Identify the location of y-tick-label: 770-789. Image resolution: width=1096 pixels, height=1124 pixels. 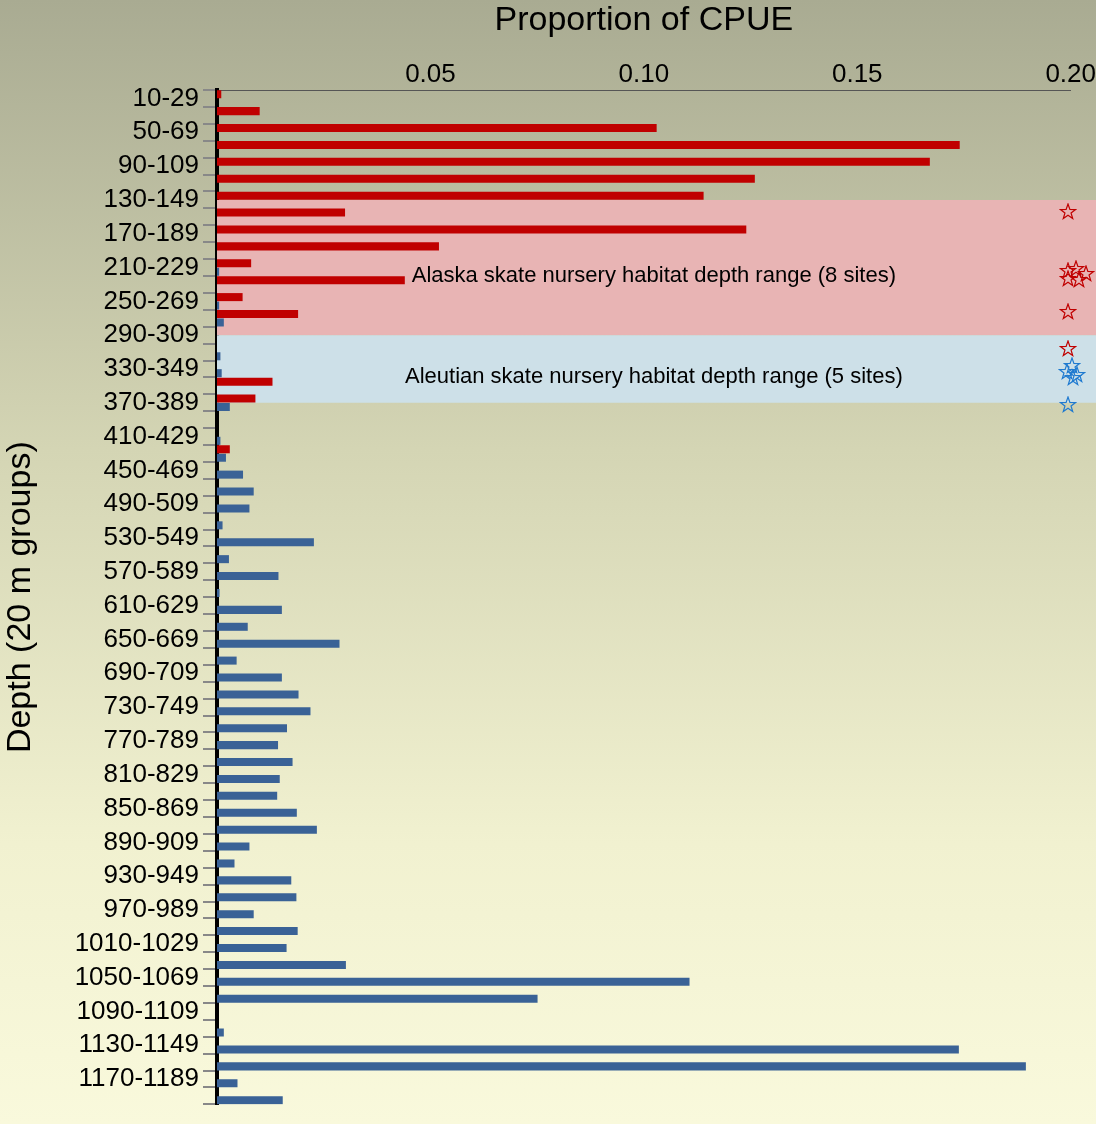
(151, 739).